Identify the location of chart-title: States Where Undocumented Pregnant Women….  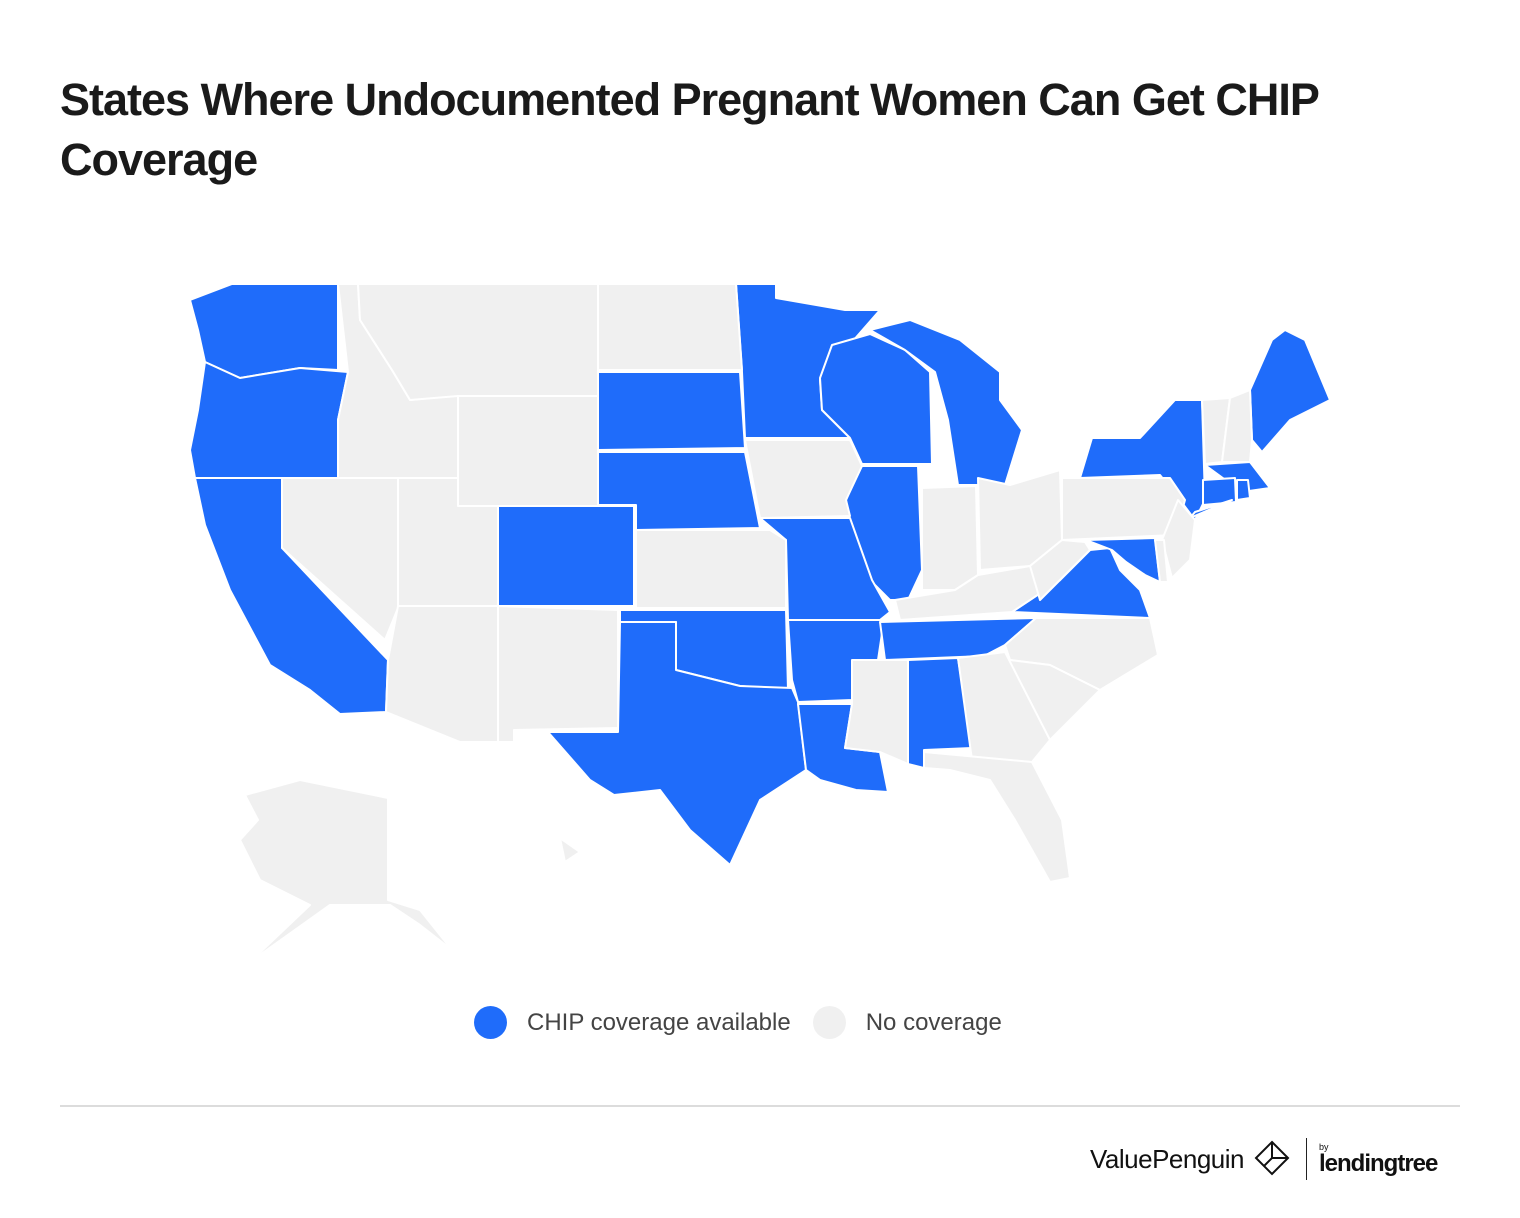
(689, 129).